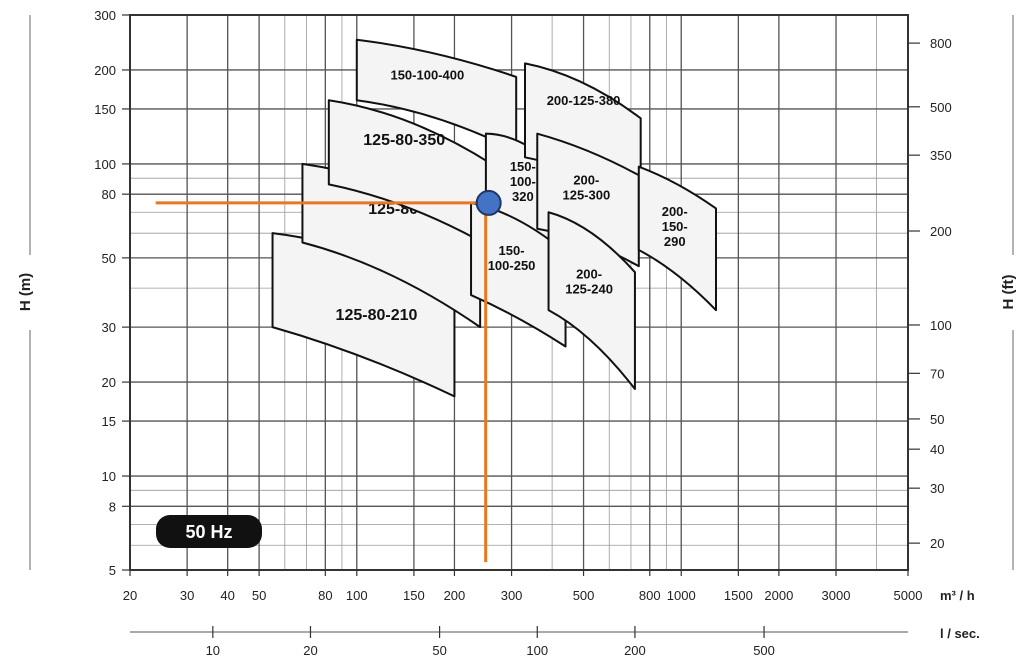  Describe the element at coordinates (187, 595) in the screenshot. I see `x-tick-label: 30` at that location.